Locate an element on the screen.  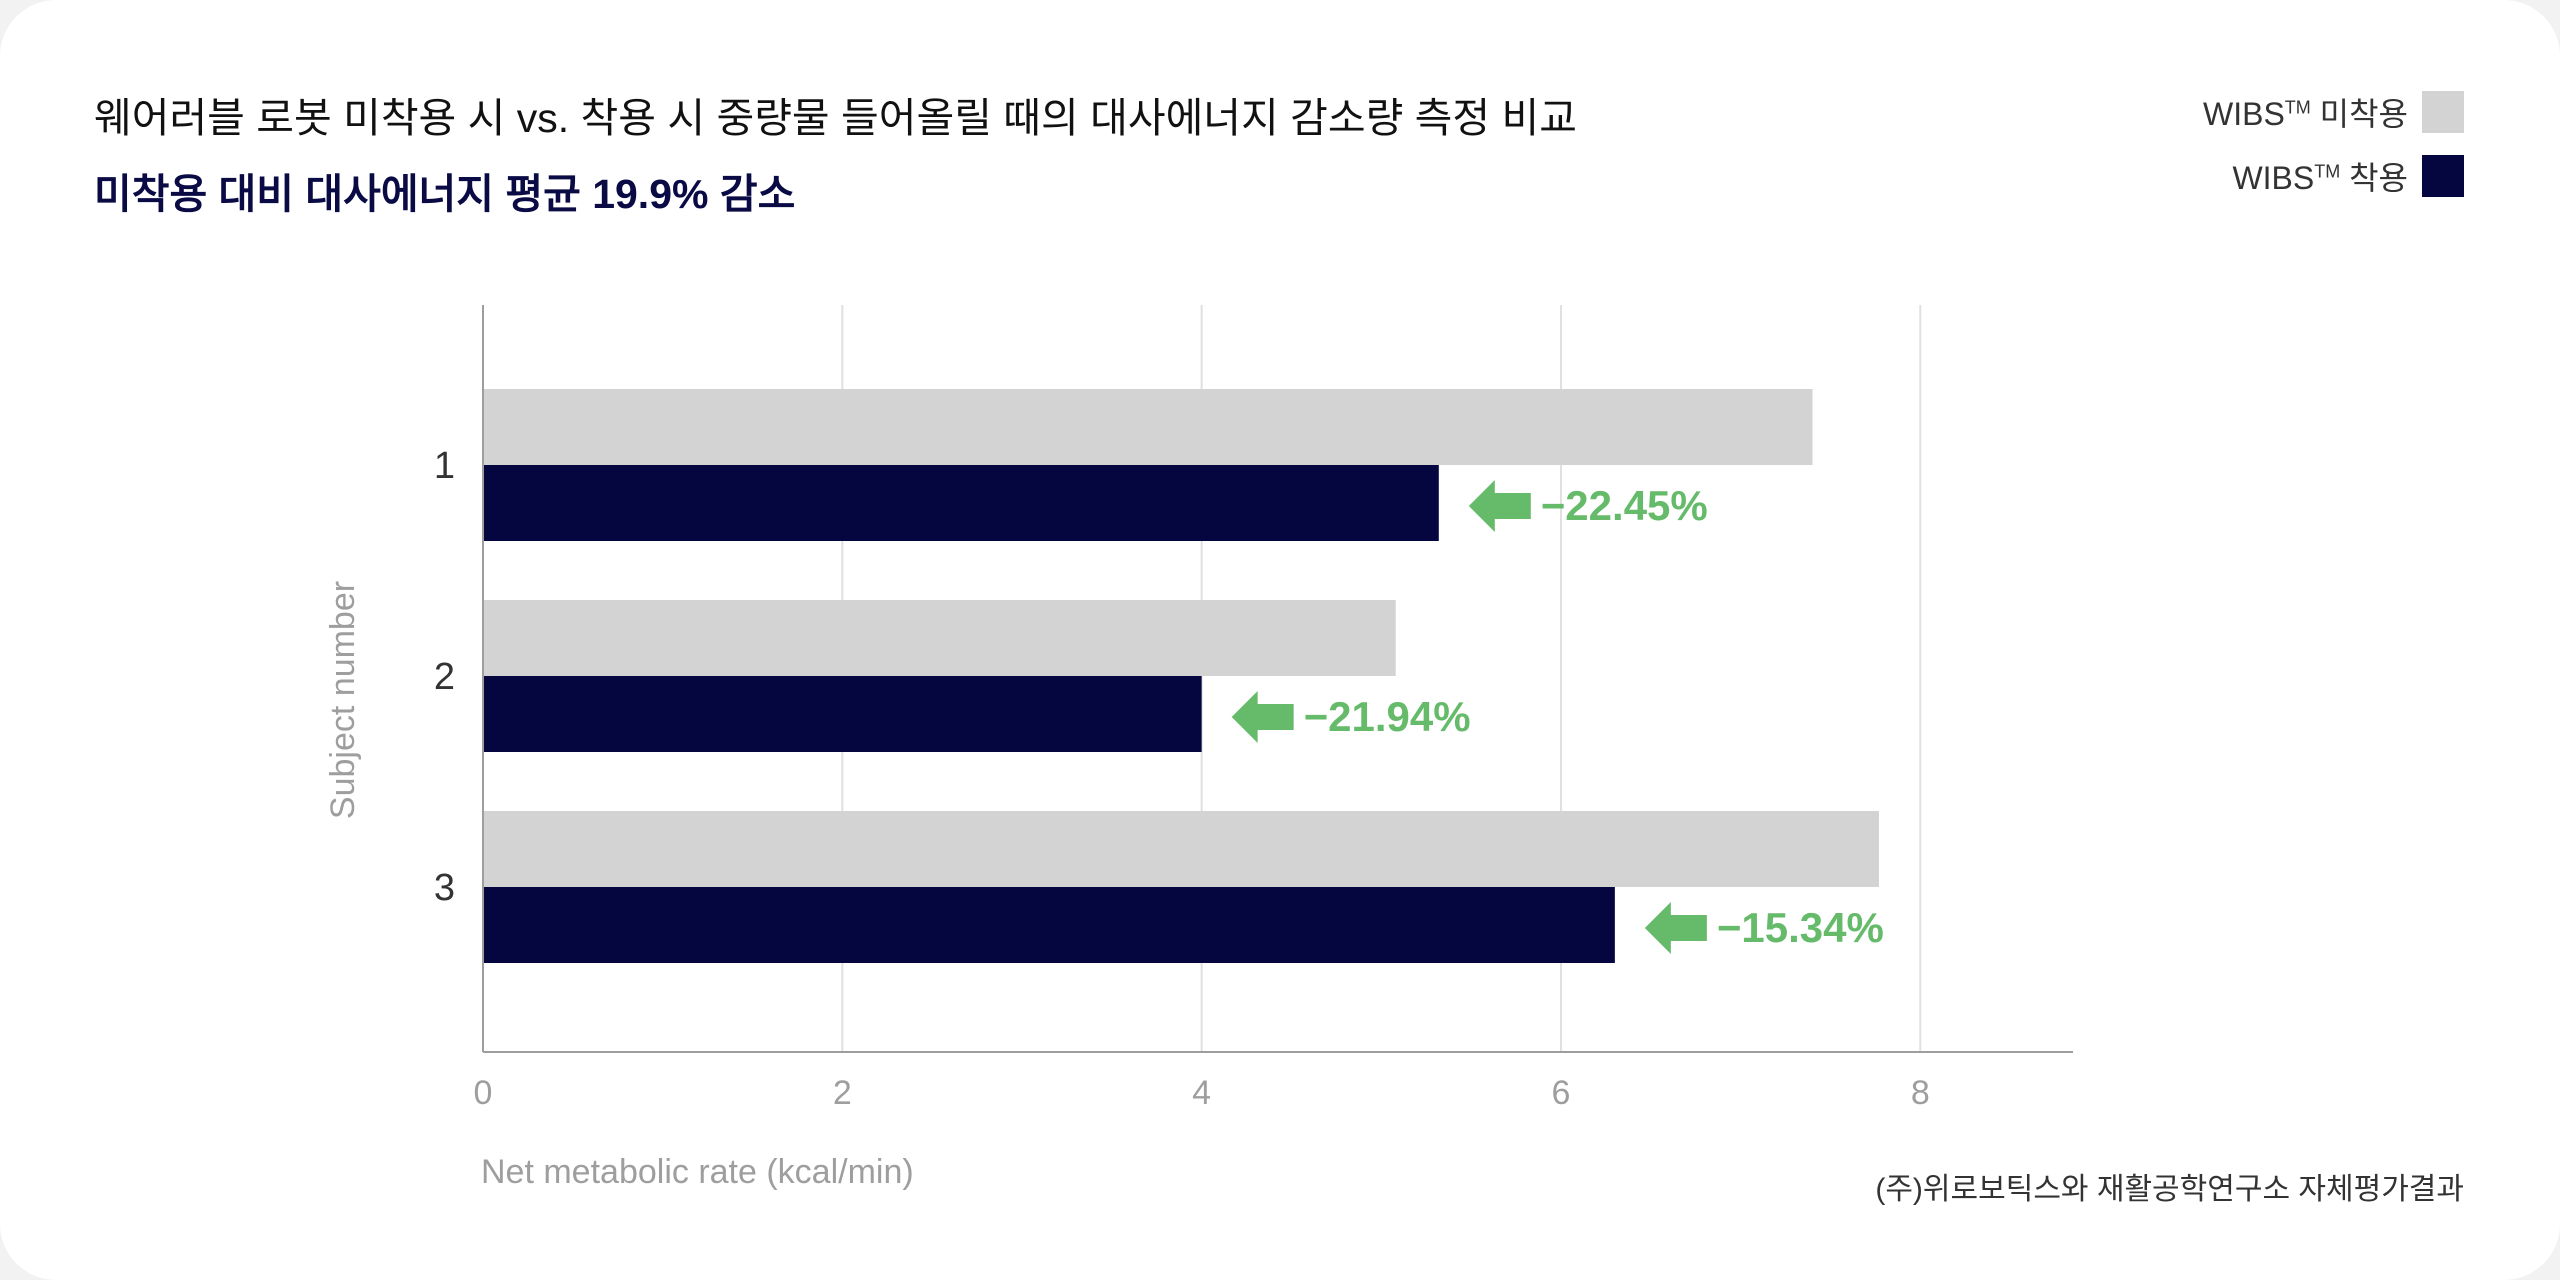
legend-item-without: WIBSTM 미착용 is located at coordinates (2333, 112).